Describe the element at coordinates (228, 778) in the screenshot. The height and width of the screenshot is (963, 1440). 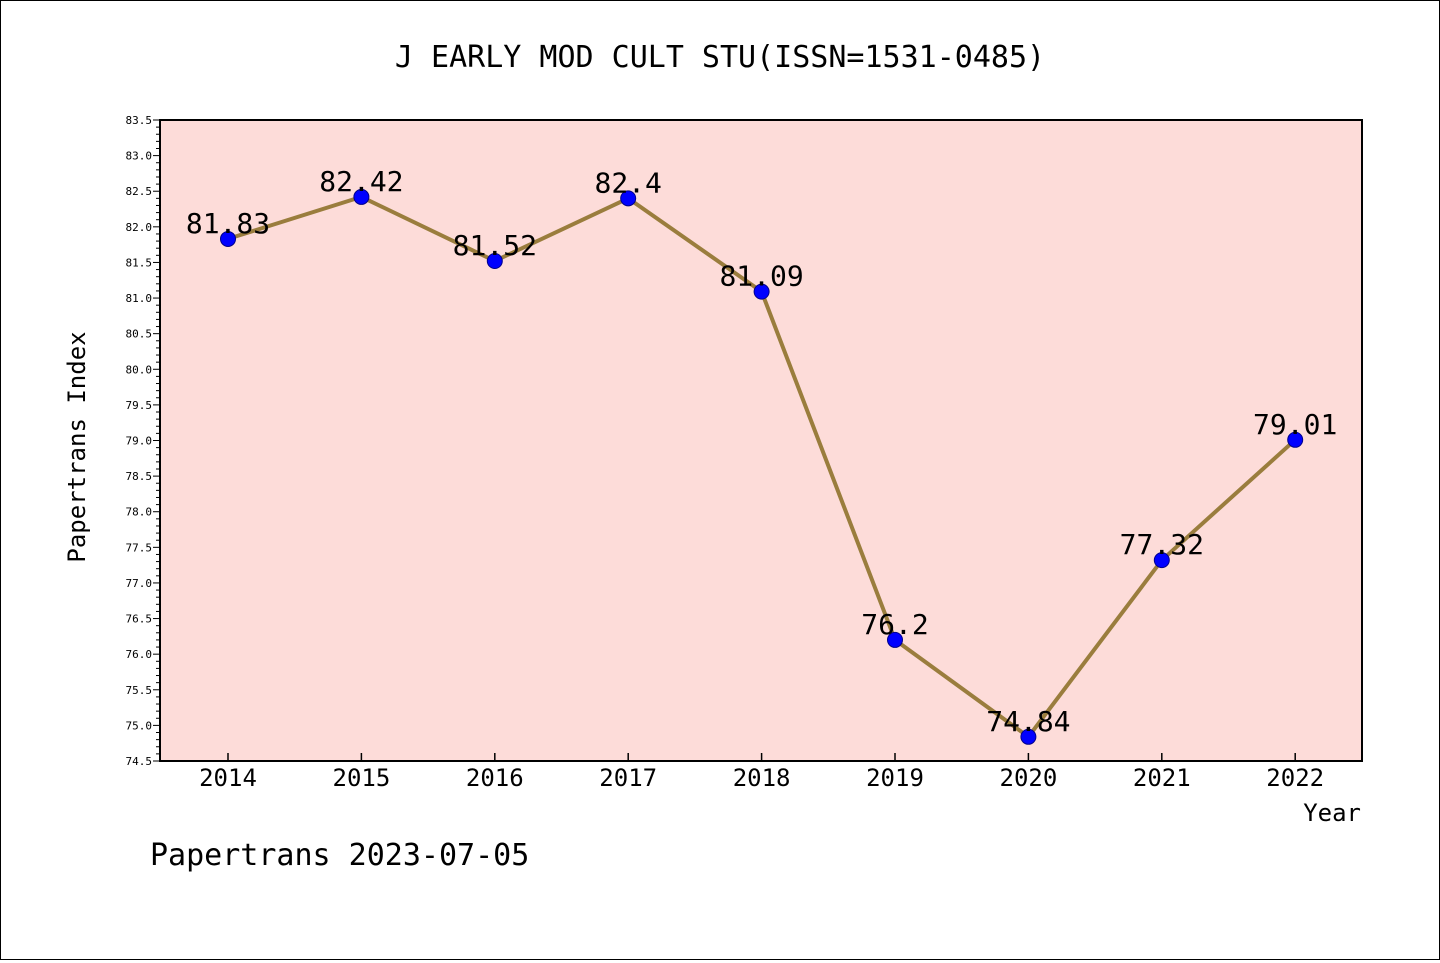
I see `x-tick-label: 2014` at that location.